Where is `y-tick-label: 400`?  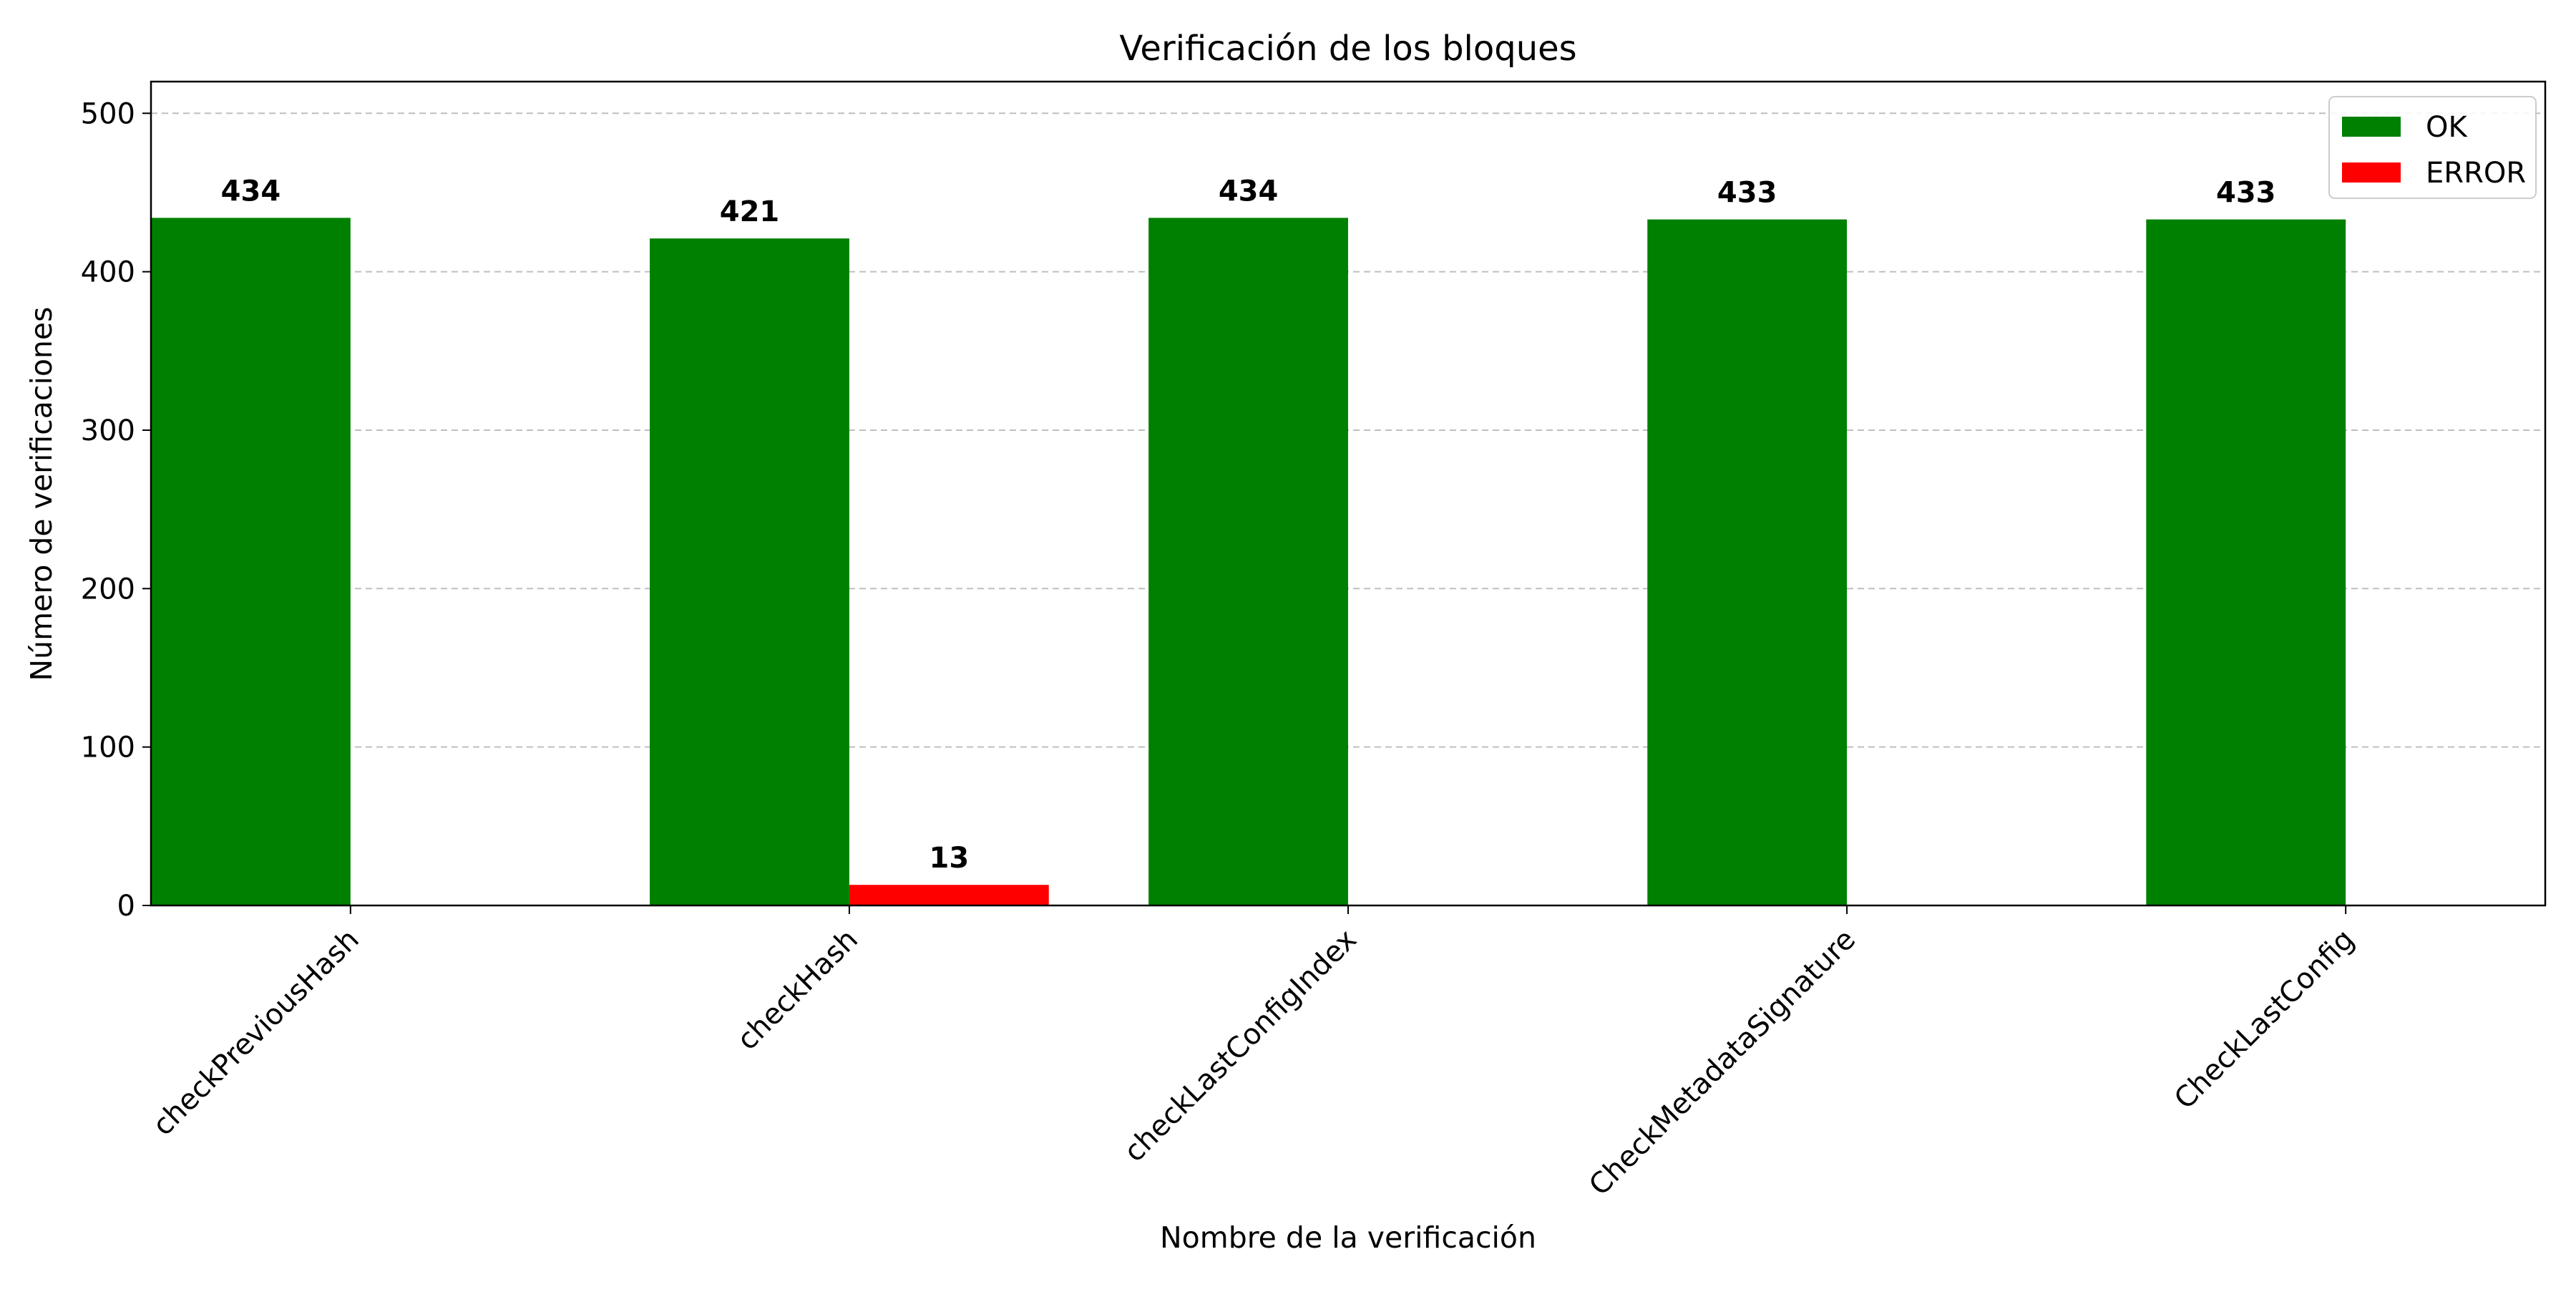
y-tick-label: 400 is located at coordinates (108, 272).